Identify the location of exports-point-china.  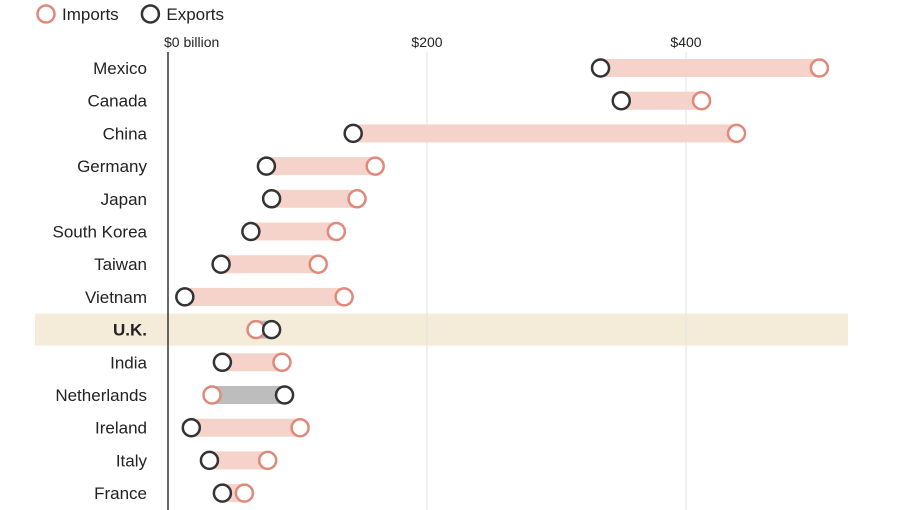
(353, 133).